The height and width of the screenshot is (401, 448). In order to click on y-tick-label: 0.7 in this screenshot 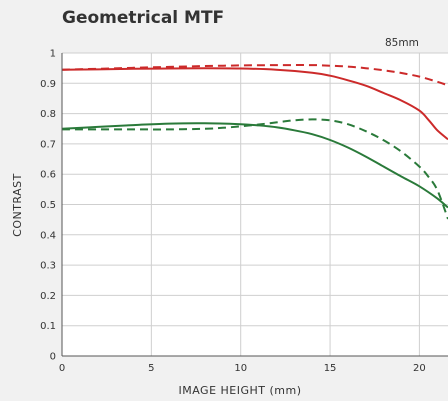, I will do `click(48, 144)`.